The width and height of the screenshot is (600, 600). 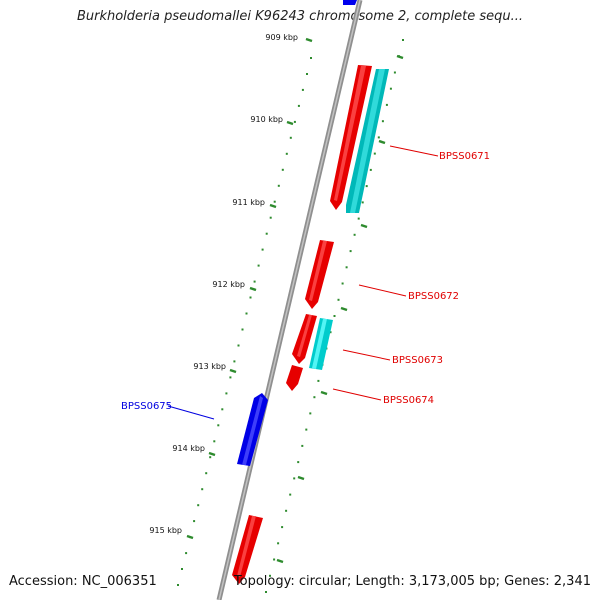 I want to click on partial-reverse-gene, so click(x=350, y=2).